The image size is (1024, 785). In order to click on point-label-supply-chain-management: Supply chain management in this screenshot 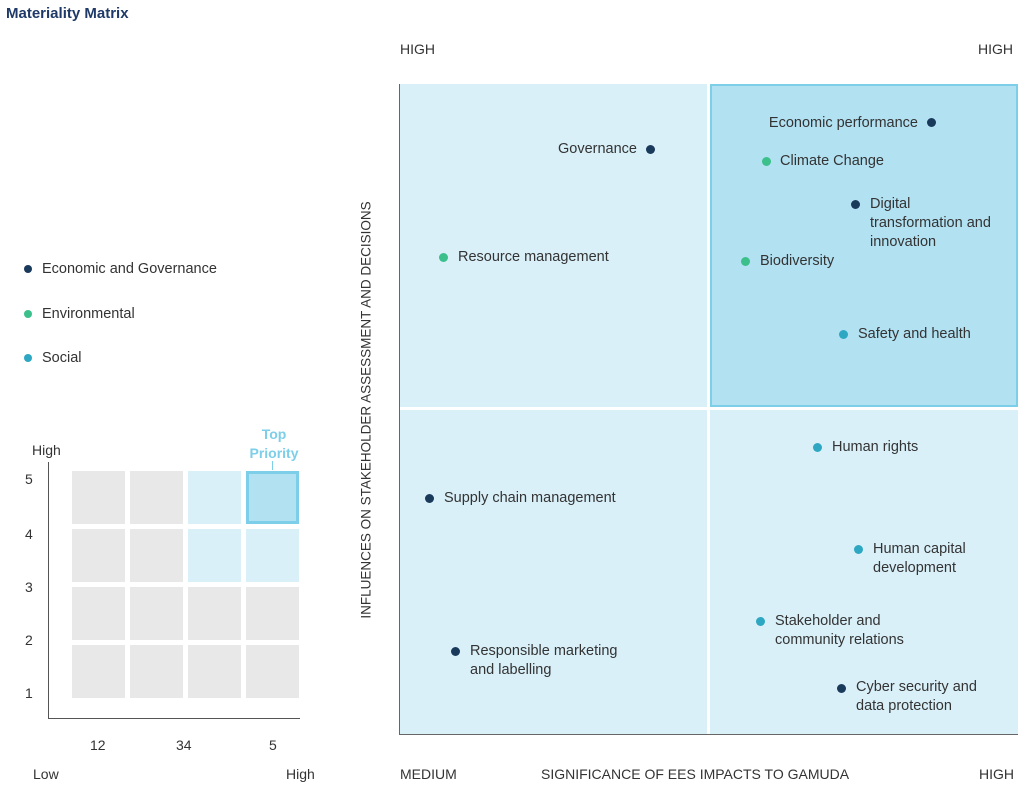, I will do `click(530, 498)`.